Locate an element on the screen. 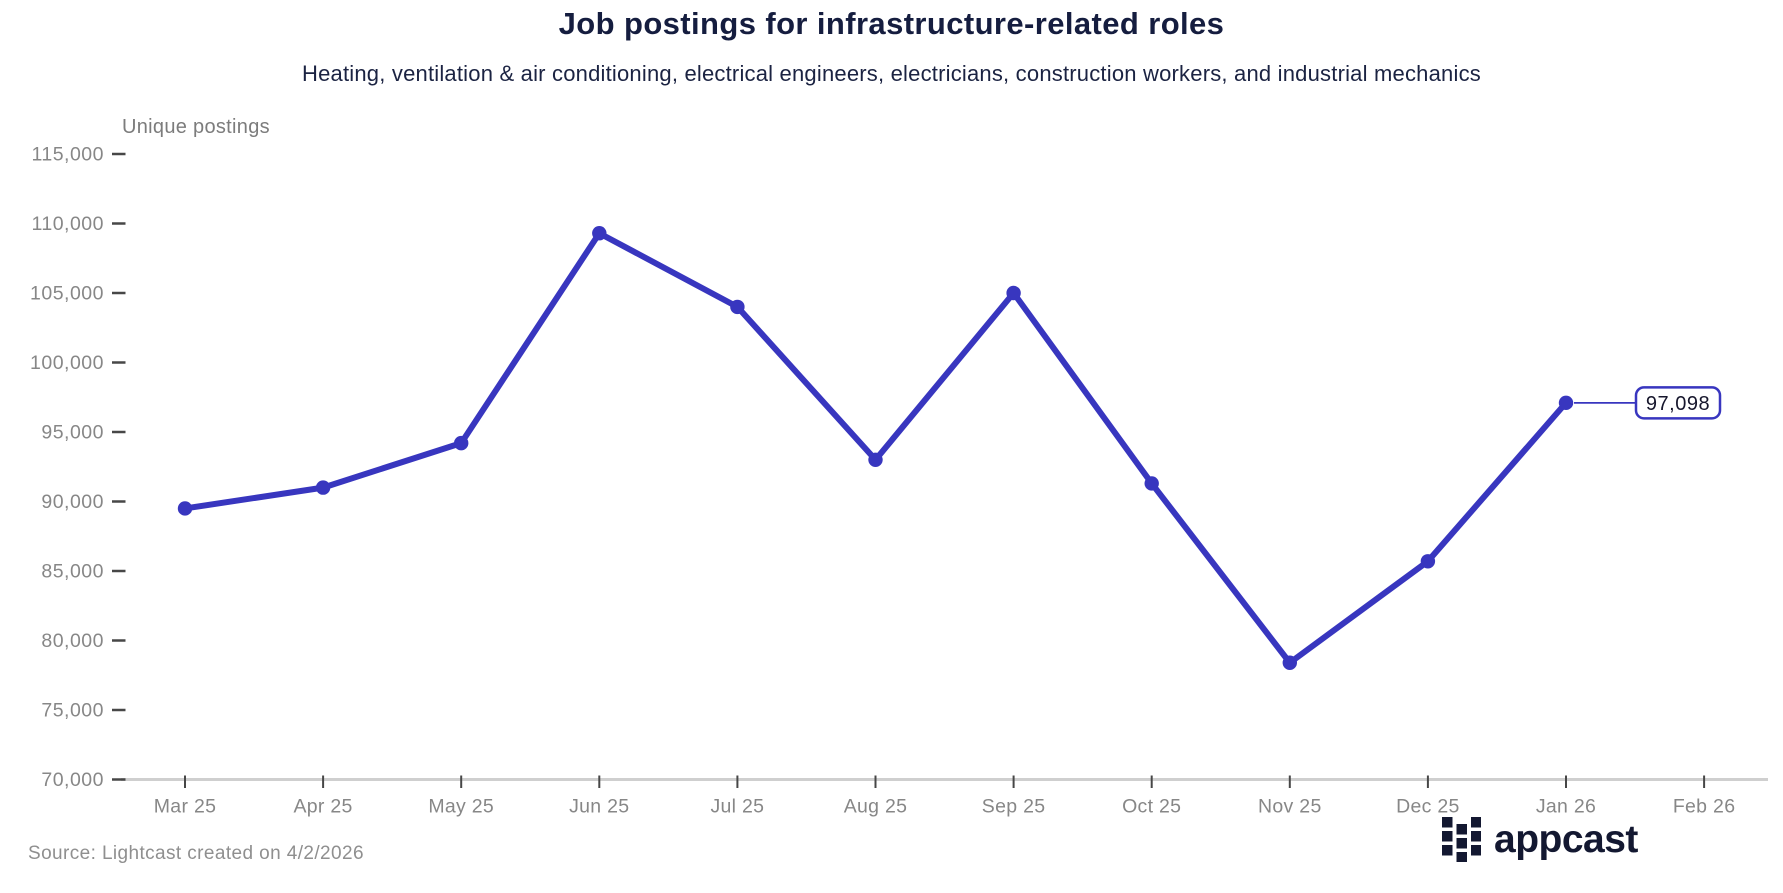 The width and height of the screenshot is (1783, 893). y-tick-label: 90,000 is located at coordinates (72, 502).